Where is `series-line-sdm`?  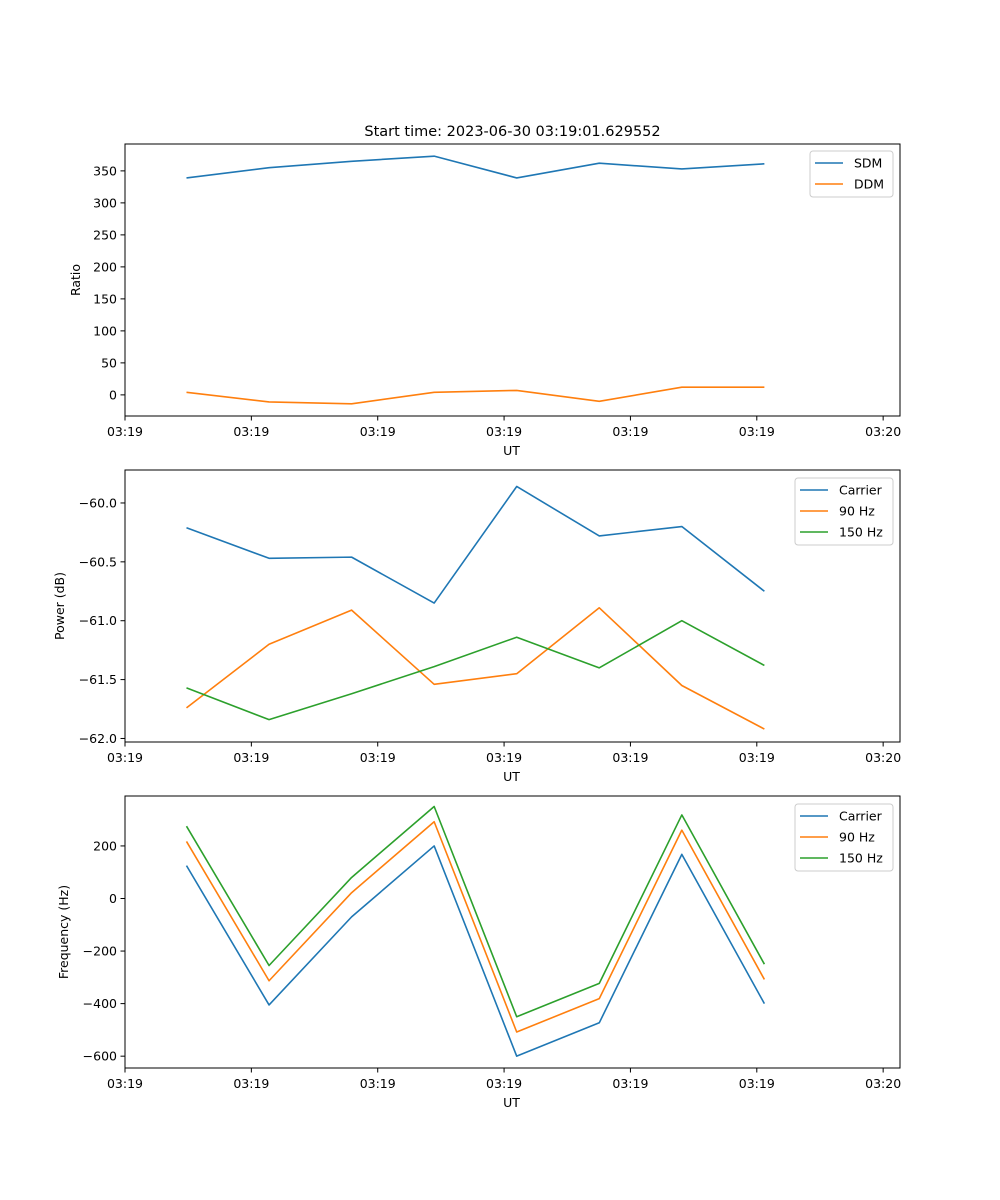
series-line-sdm is located at coordinates (475, 167).